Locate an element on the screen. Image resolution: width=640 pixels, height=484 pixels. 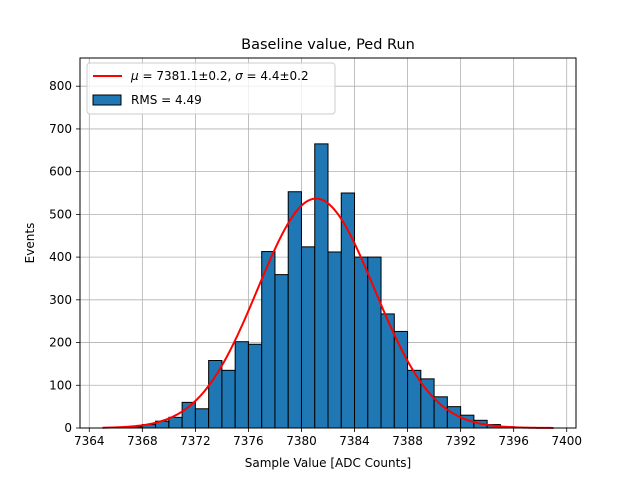
x-tick-label: 7380 is located at coordinates (301, 441).